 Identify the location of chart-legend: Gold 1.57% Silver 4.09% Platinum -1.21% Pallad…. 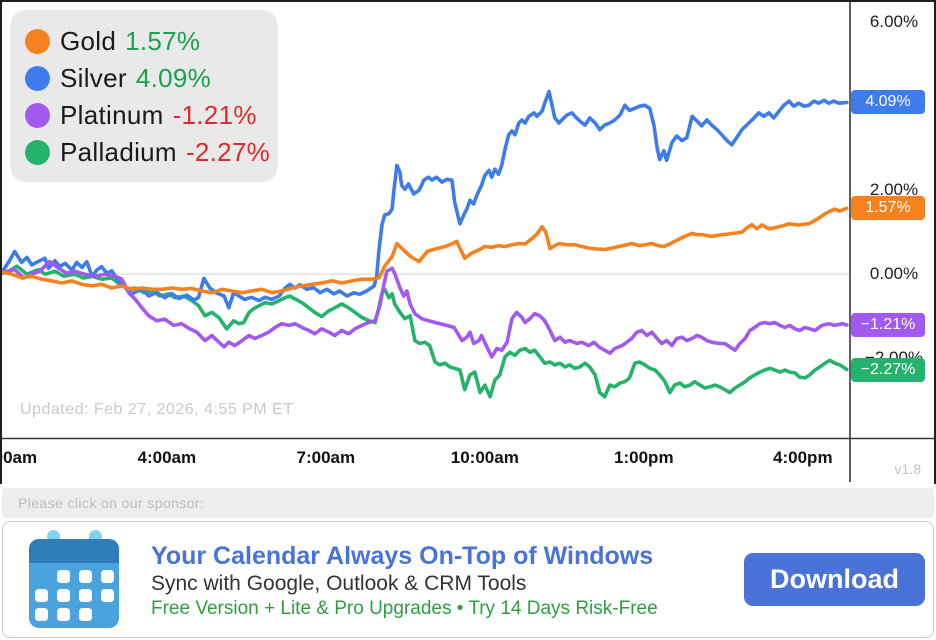
(144, 96).